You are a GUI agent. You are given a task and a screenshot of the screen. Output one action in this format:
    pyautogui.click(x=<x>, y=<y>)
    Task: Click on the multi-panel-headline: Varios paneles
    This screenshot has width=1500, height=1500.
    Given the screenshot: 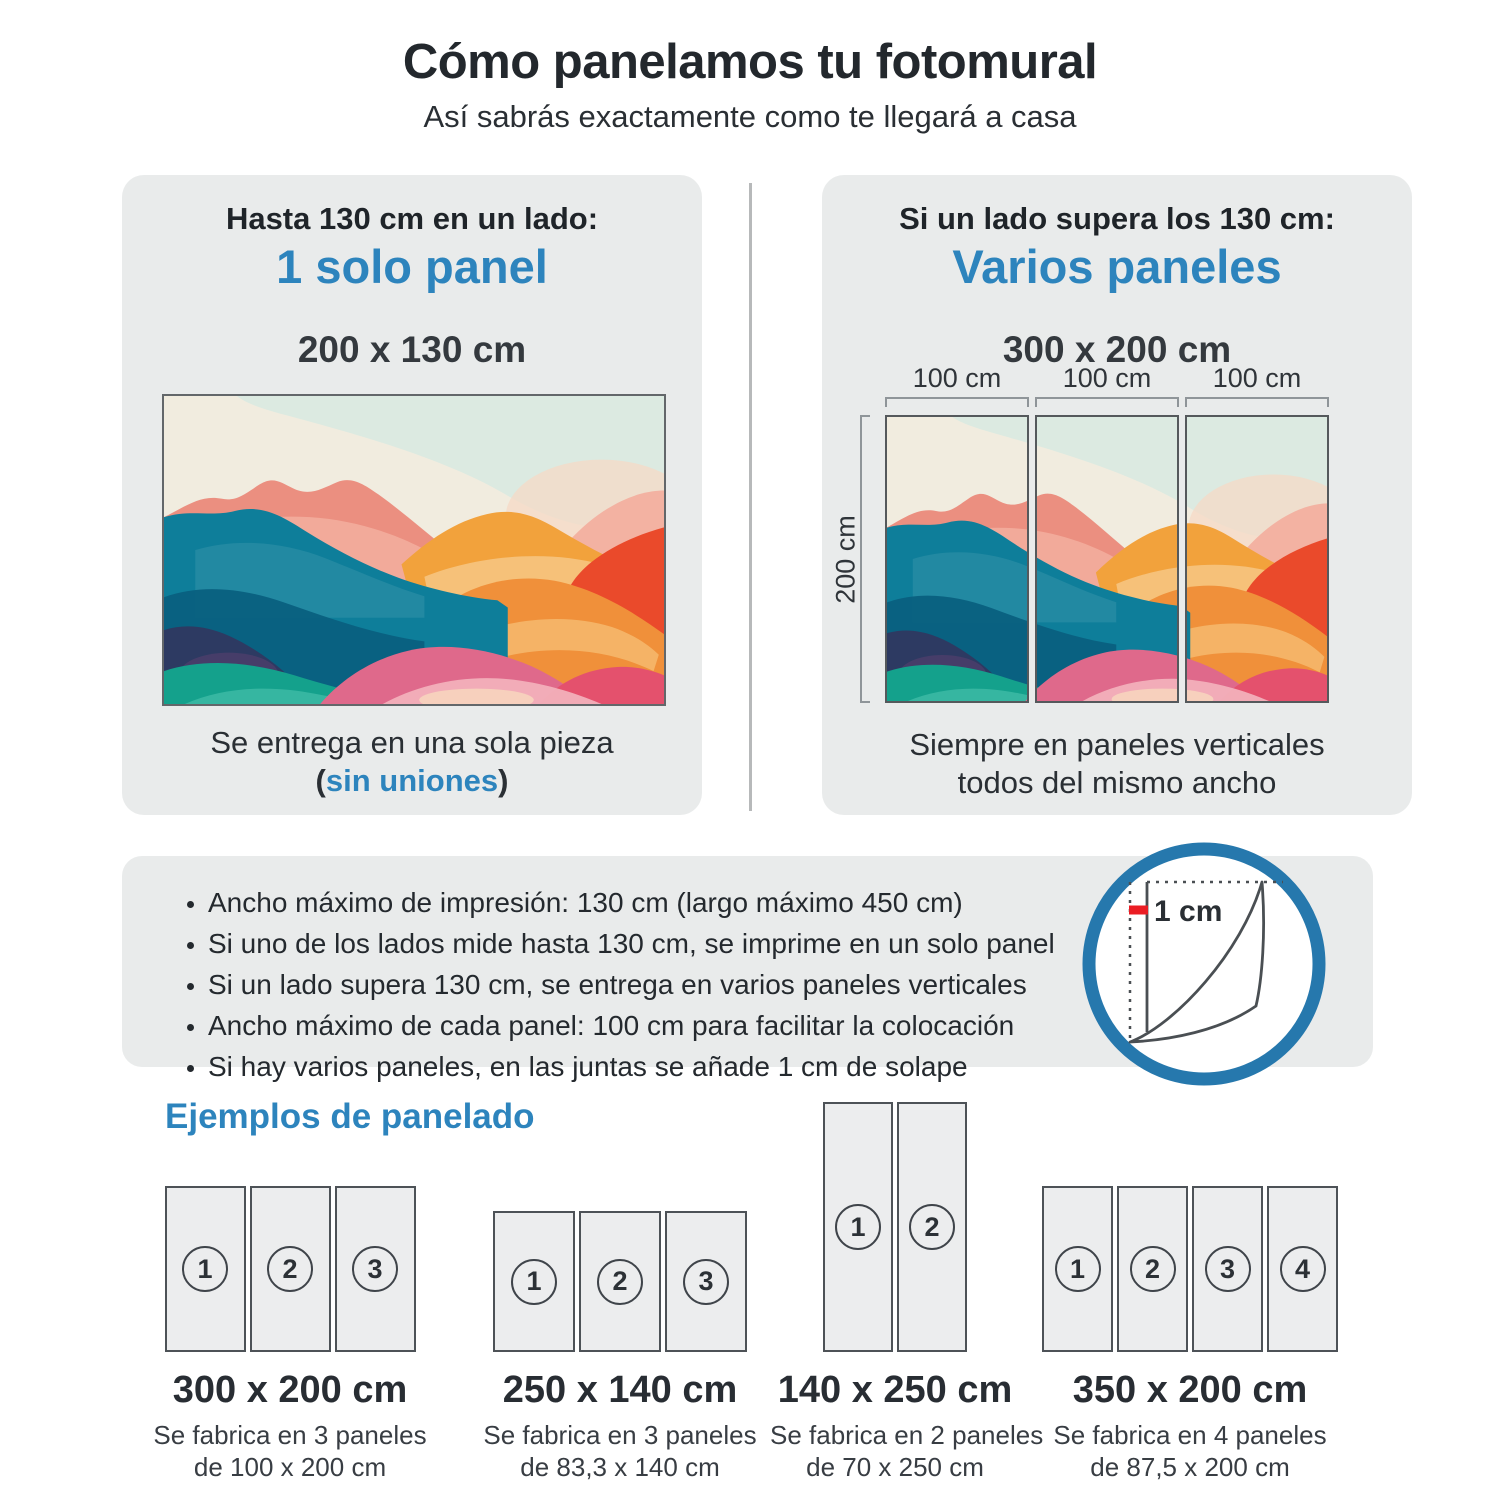 What is the action you would take?
    pyautogui.click(x=1117, y=266)
    